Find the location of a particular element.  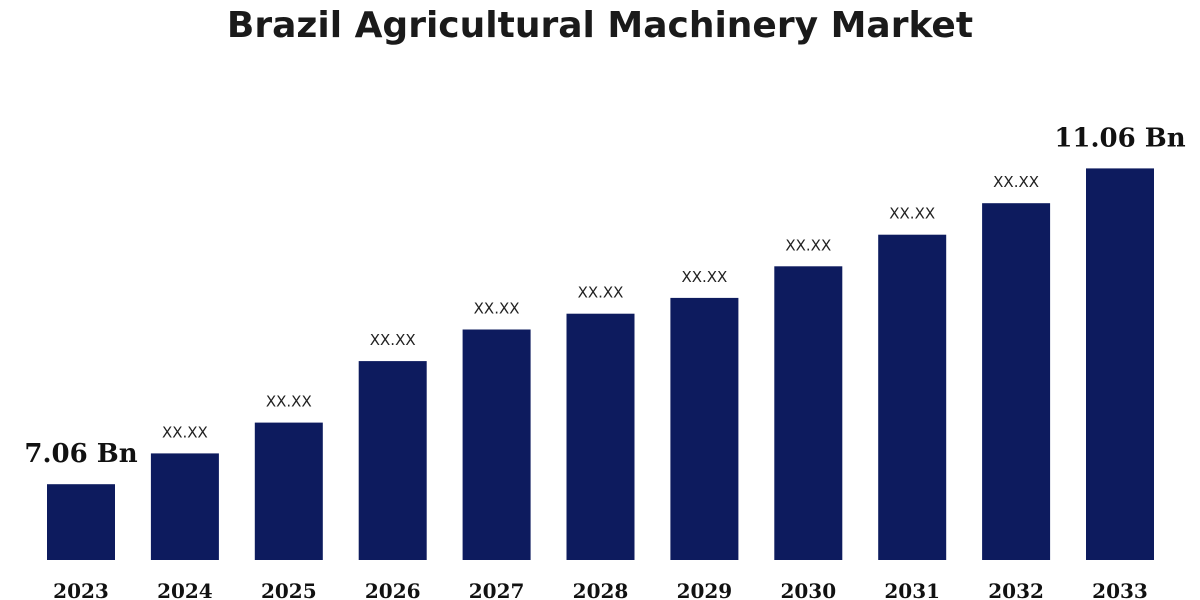

x-tick-label-2023: 2023 is located at coordinates (81, 589).